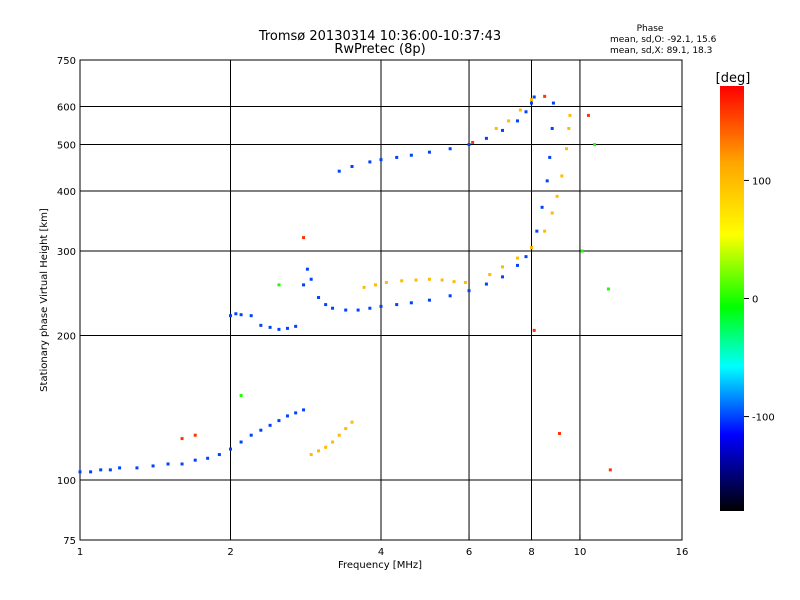  Describe the element at coordinates (66, 146) in the screenshot. I see `y-tick-label: 500` at that location.